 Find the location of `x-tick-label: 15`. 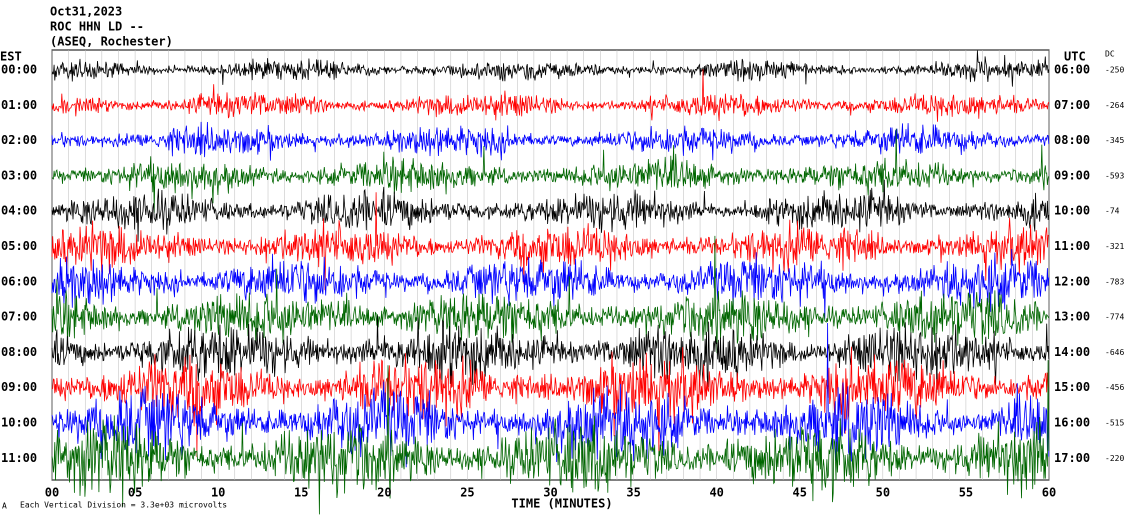

x-tick-label: 15 is located at coordinates (301, 493).